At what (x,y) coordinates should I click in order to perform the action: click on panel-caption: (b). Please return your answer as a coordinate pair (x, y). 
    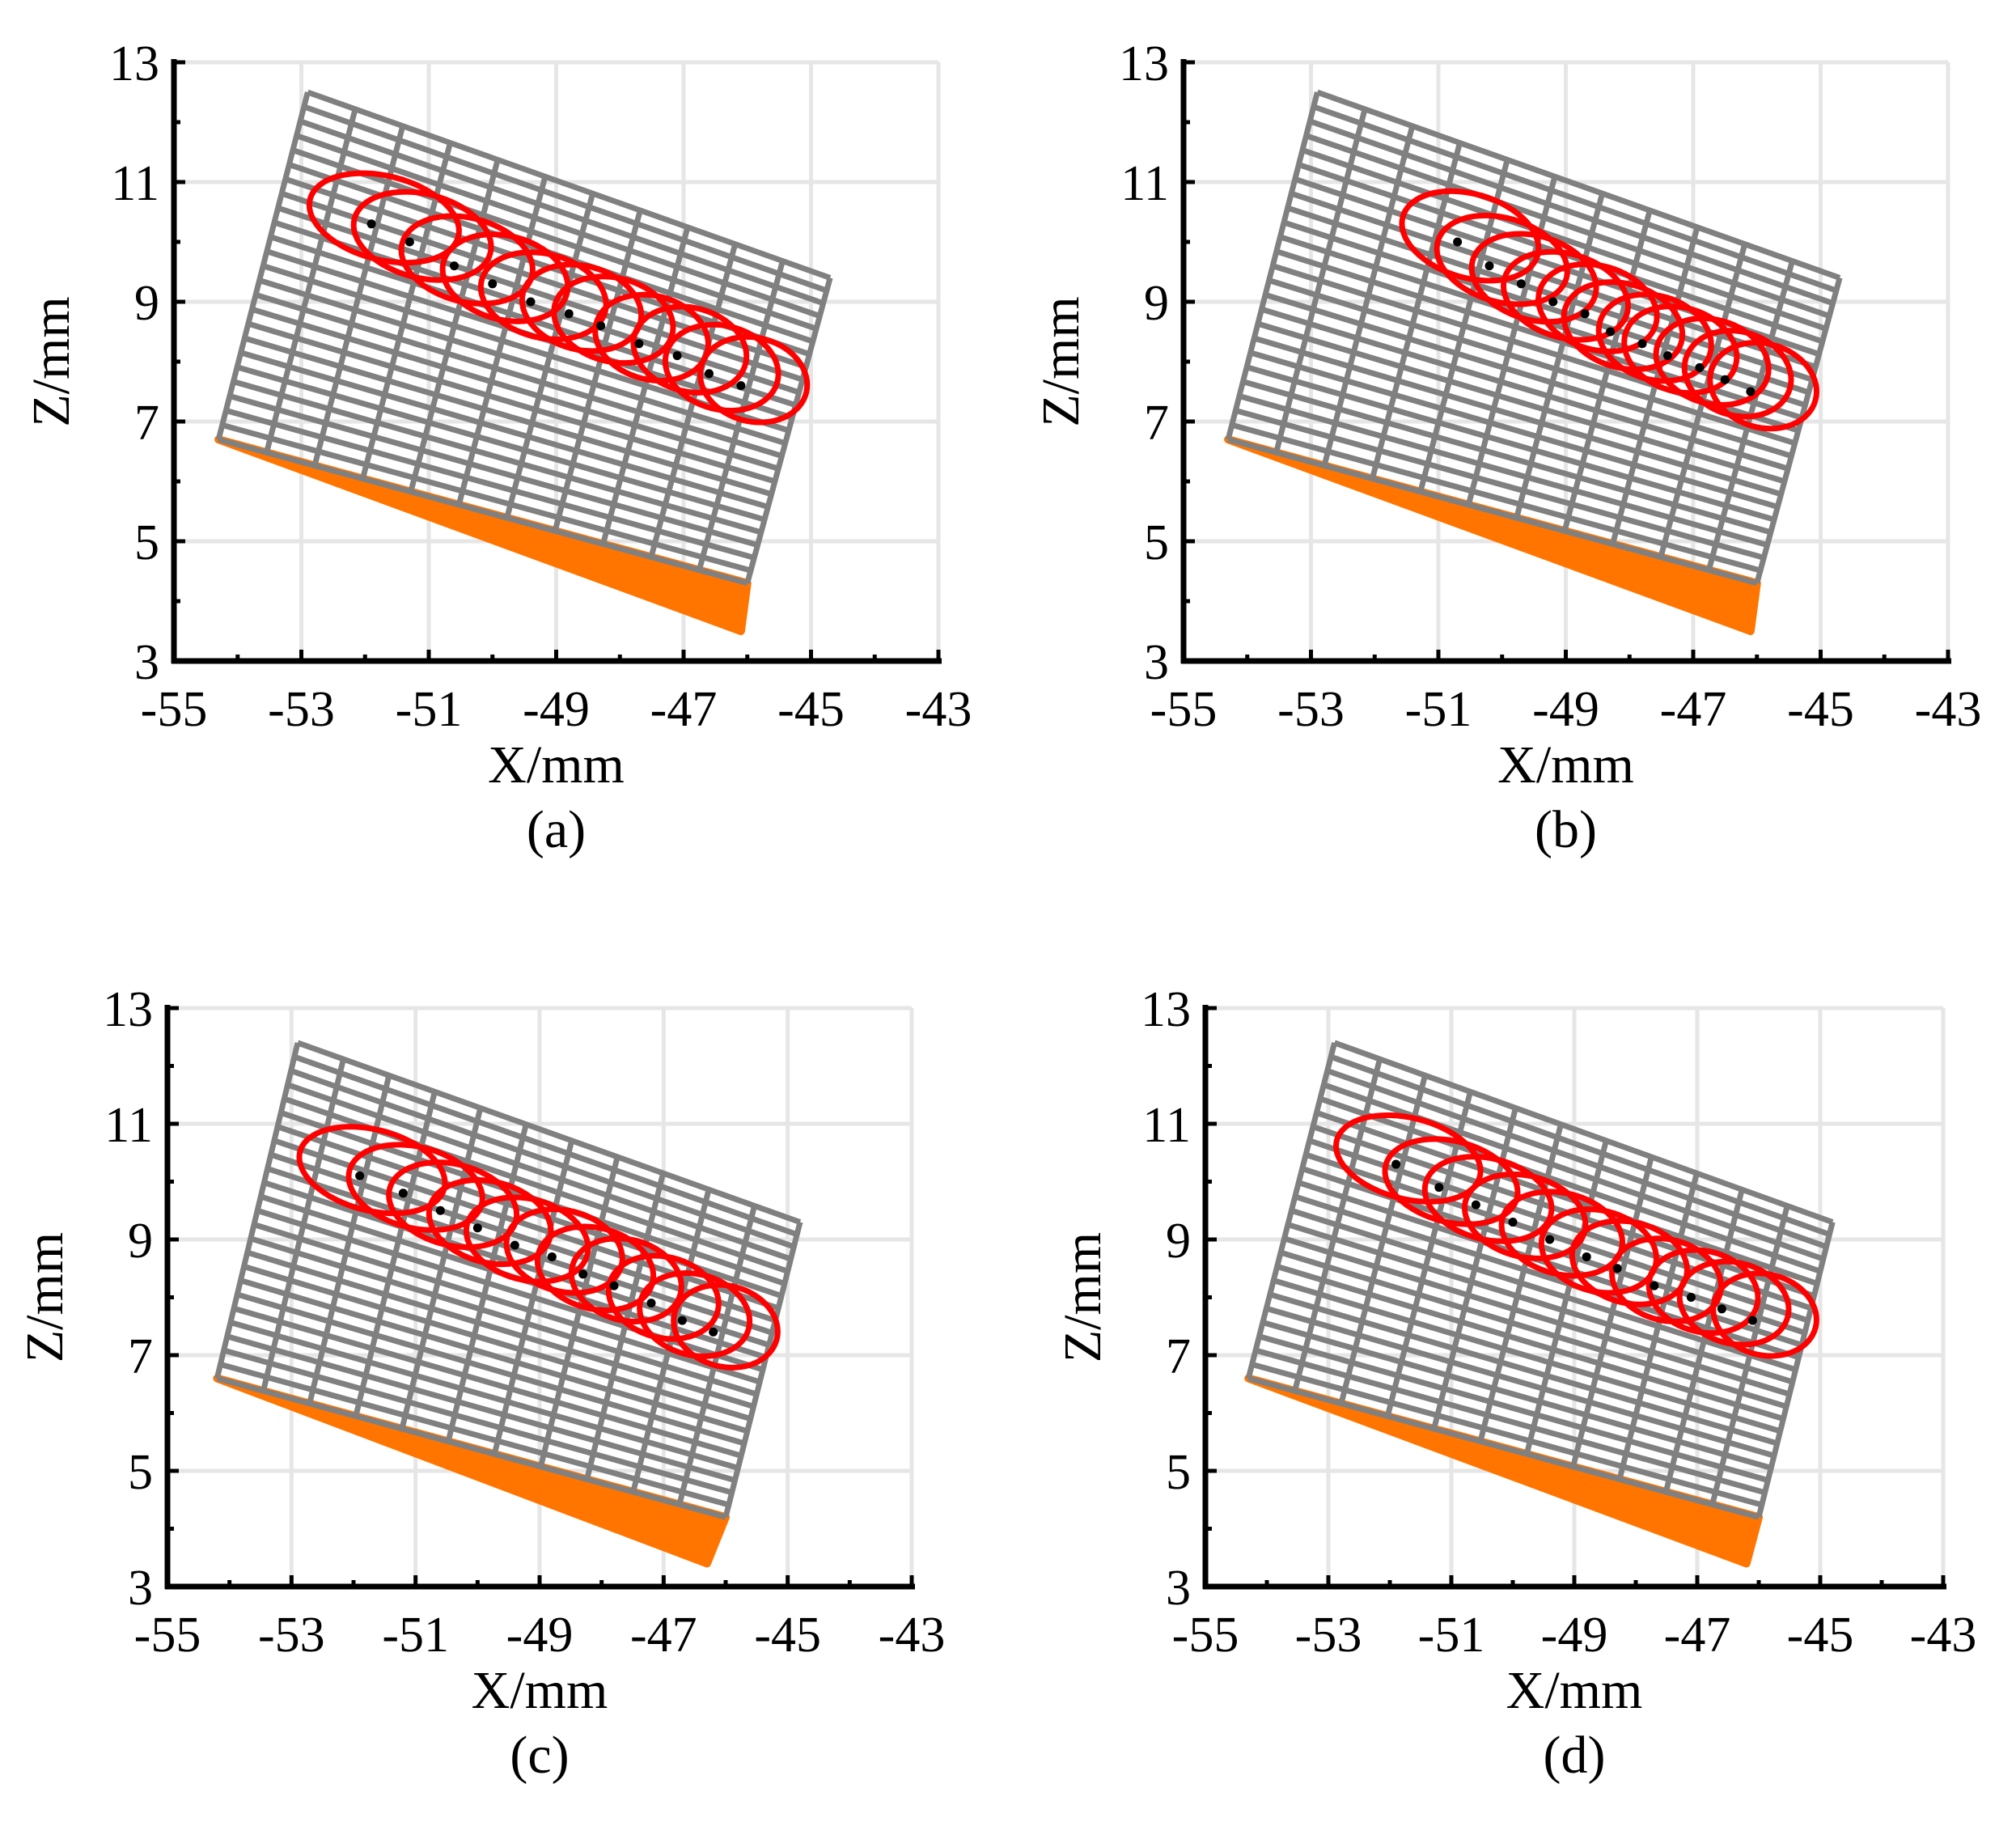
    Looking at the image, I should click on (1566, 829).